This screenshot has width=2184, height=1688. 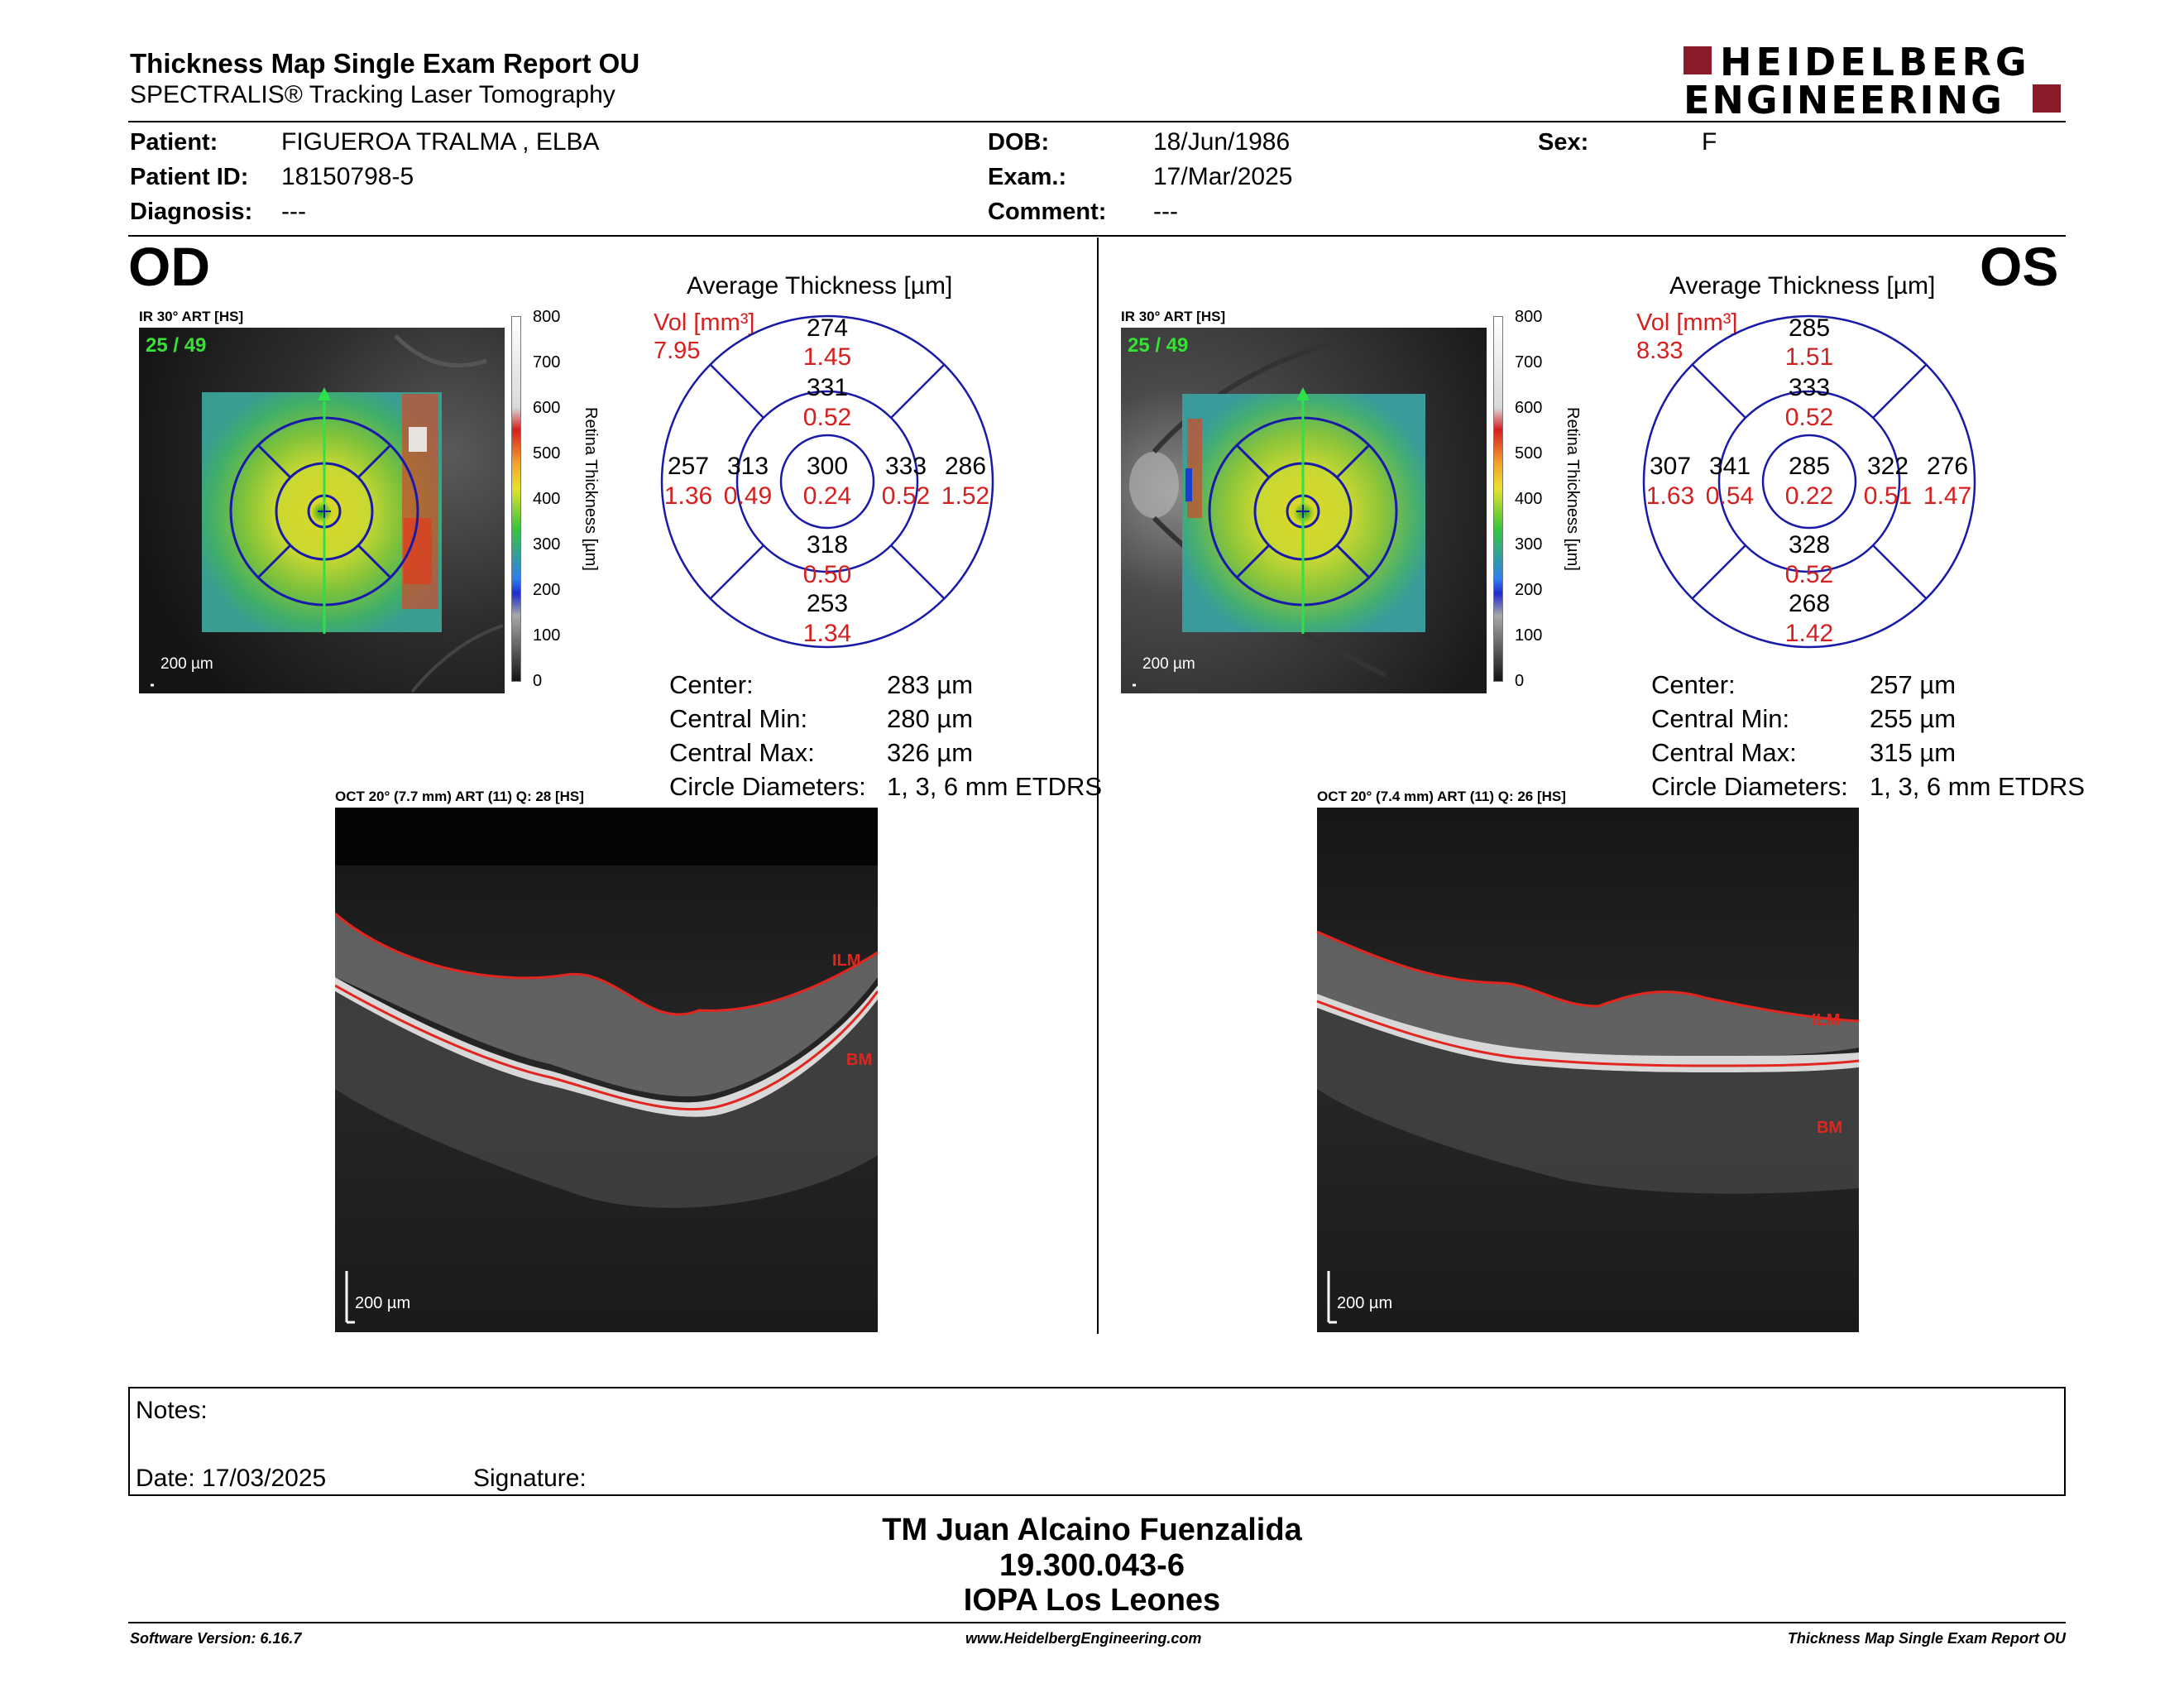 What do you see at coordinates (1083, 1638) in the screenshot?
I see `website-link: www.HeidelbergEngineering.com` at bounding box center [1083, 1638].